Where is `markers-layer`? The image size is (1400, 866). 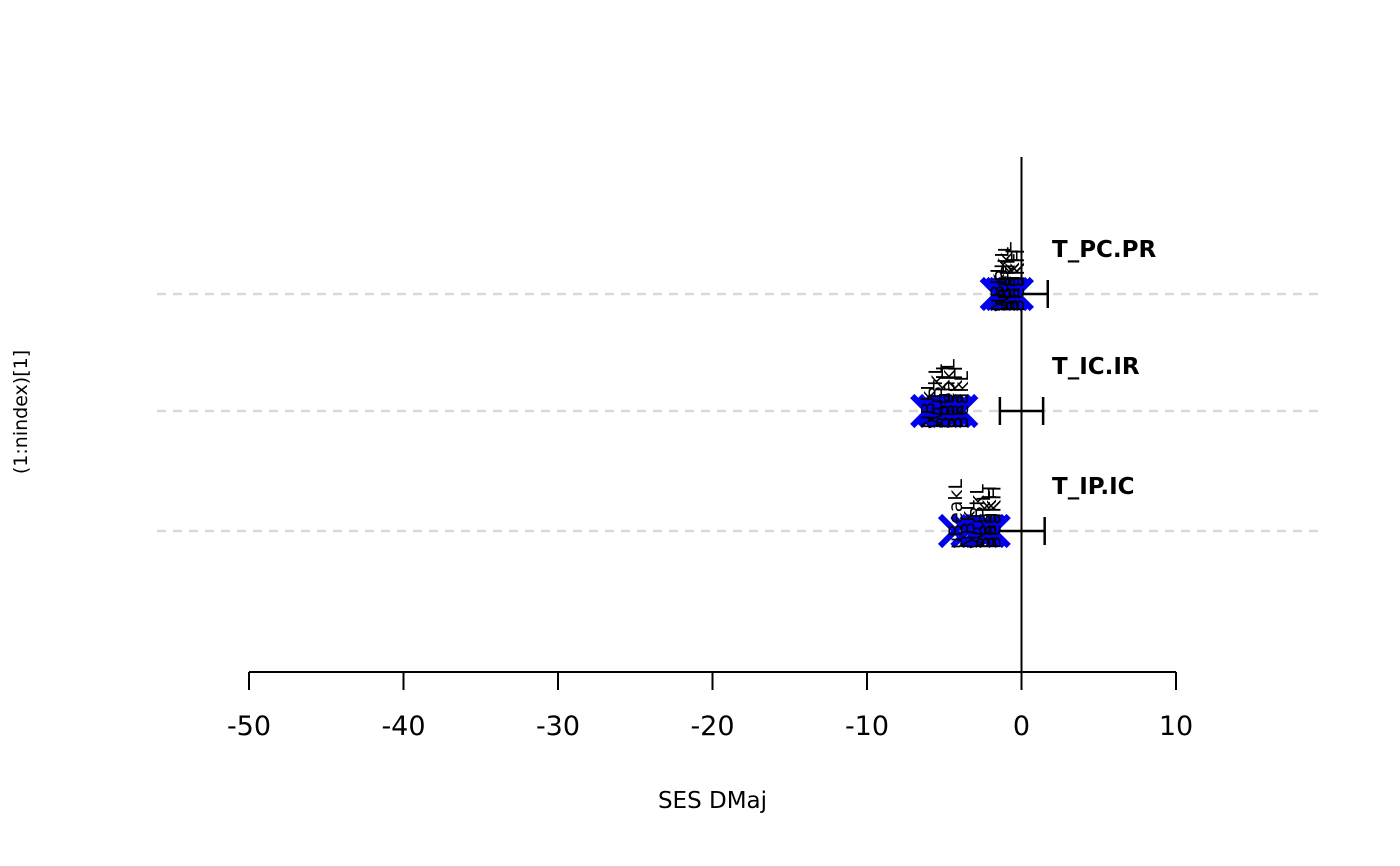
markers-layer is located at coordinates (972, 412).